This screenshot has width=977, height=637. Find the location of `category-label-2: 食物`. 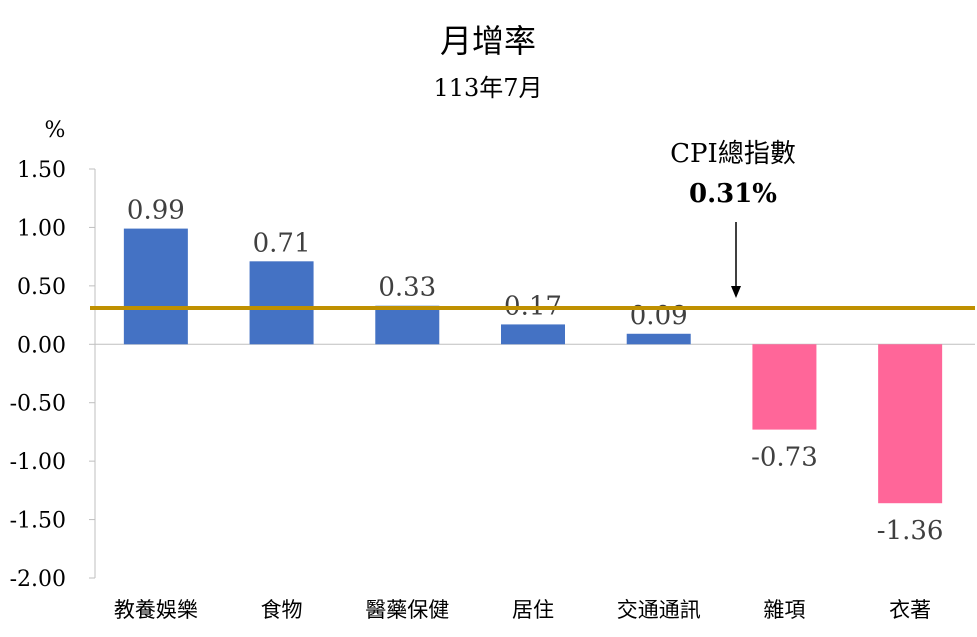

category-label-2: 食物 is located at coordinates (282, 610).